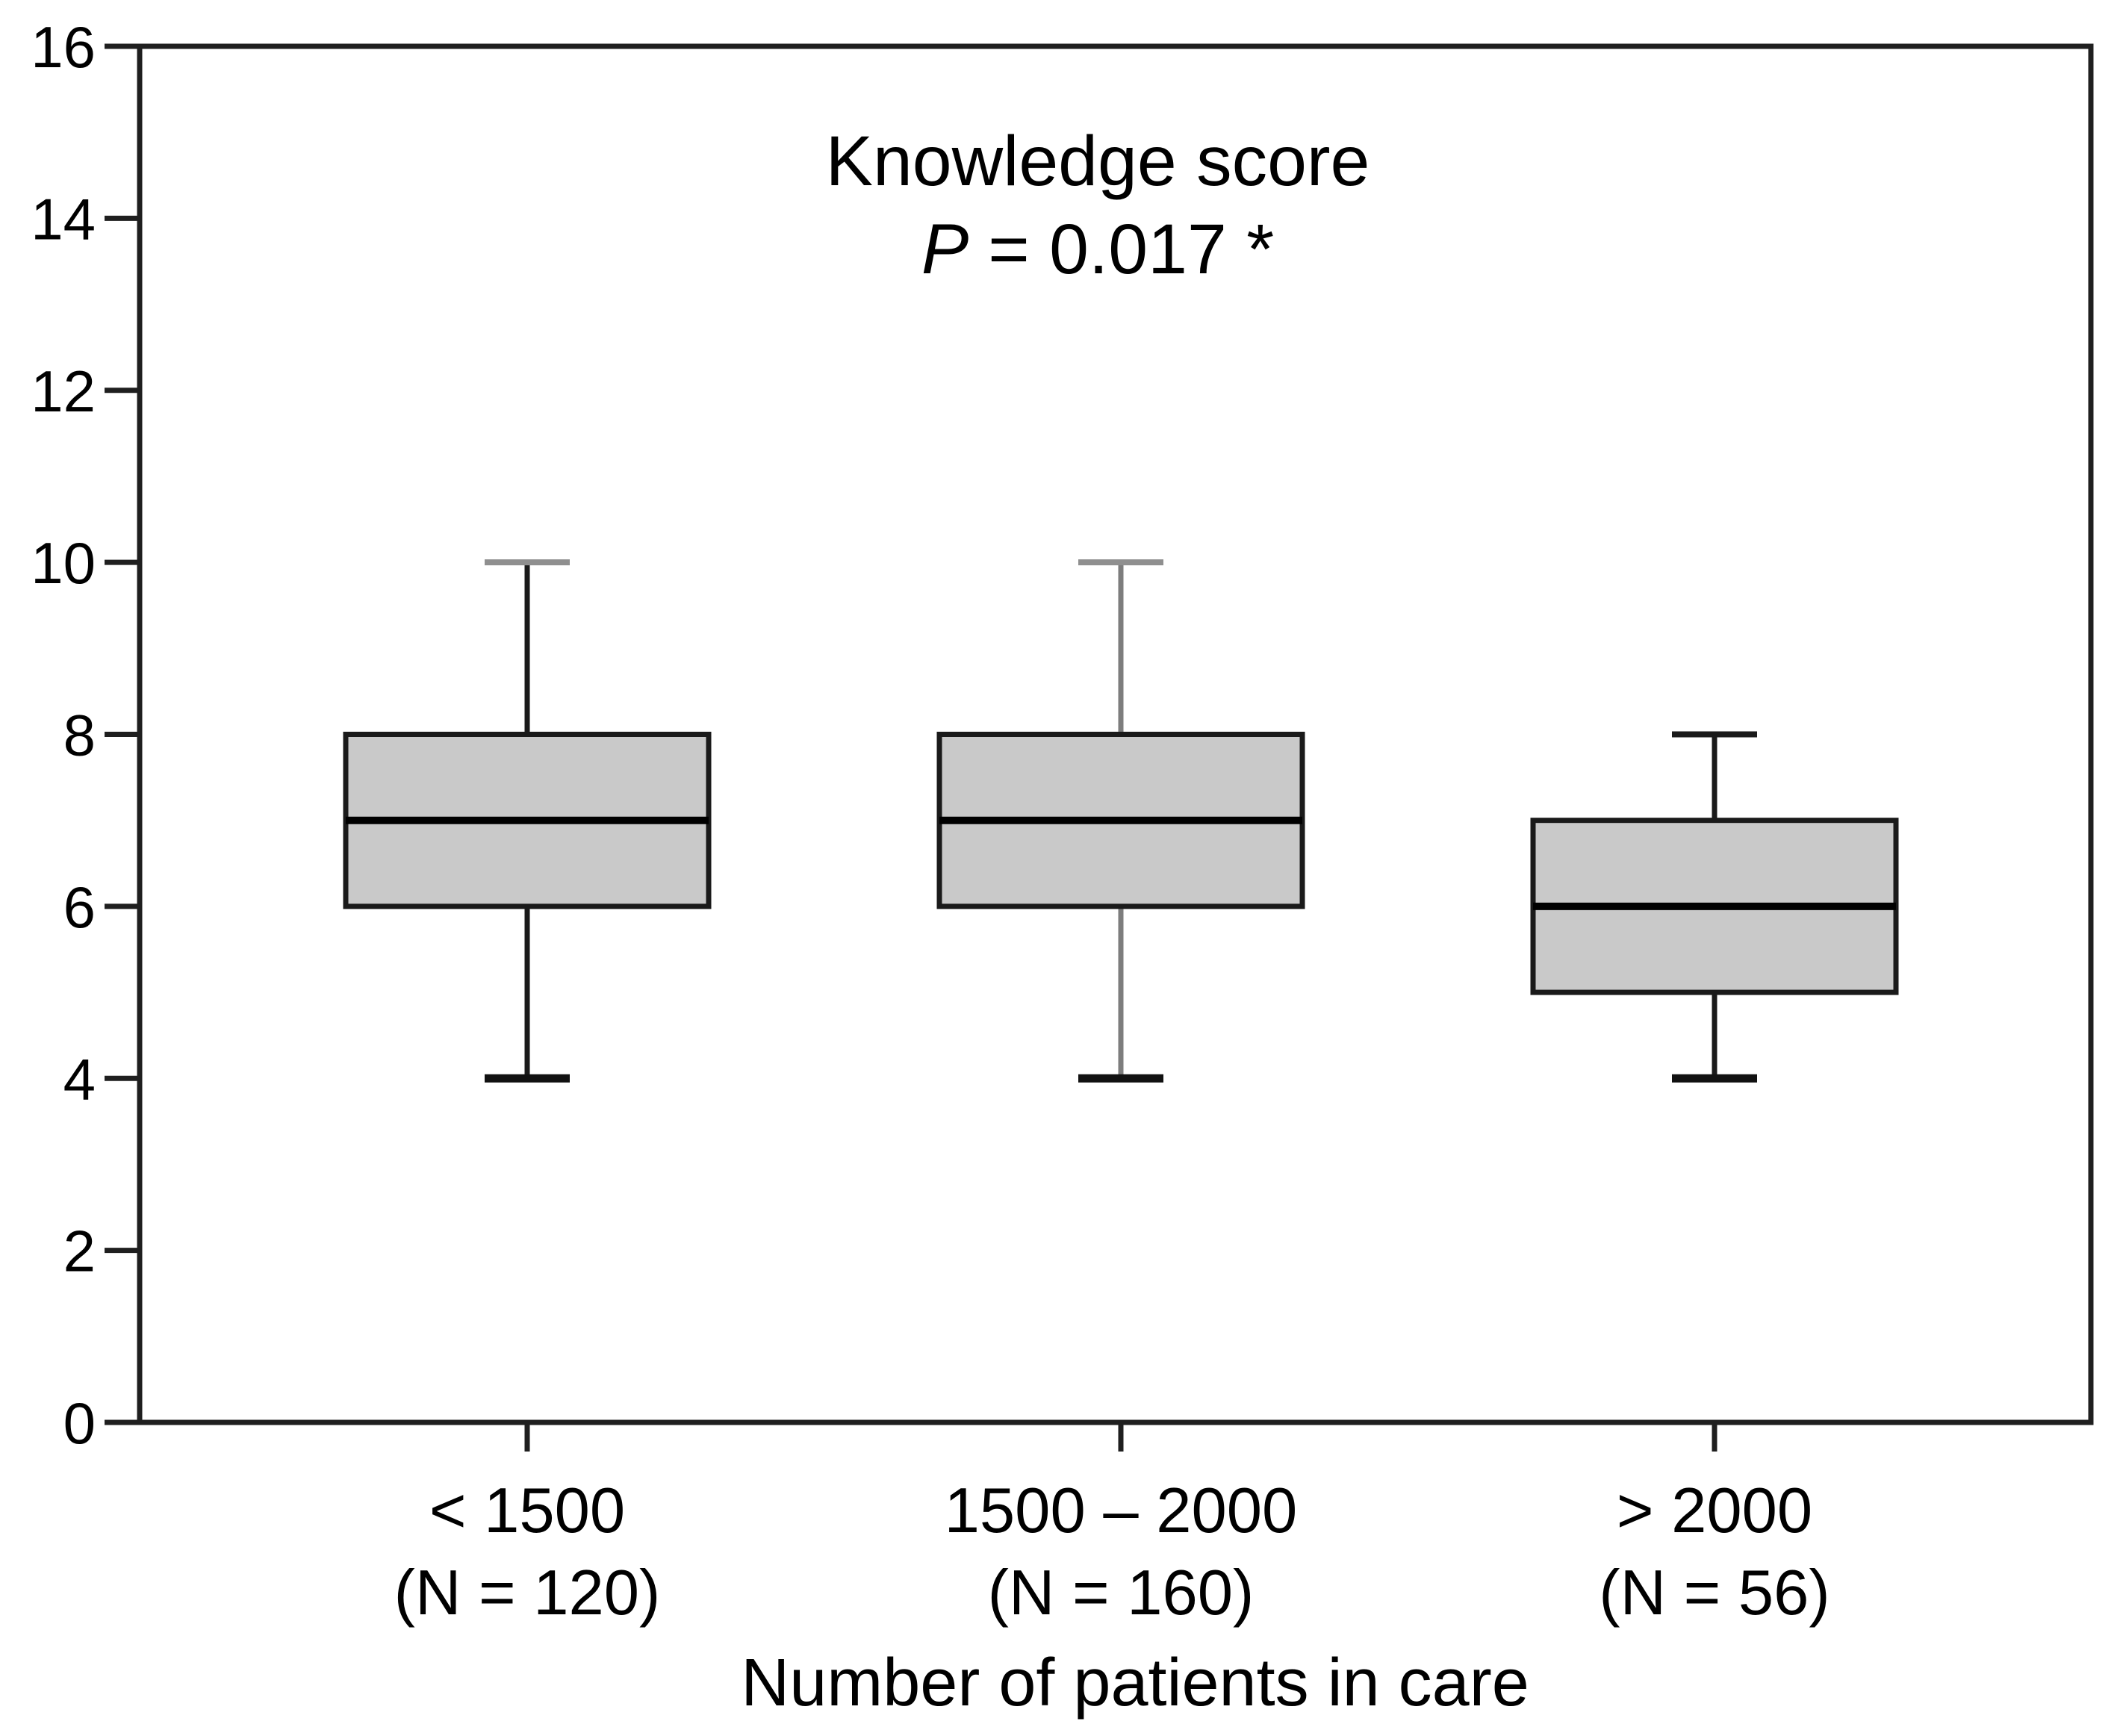 This screenshot has width=2117, height=1736. What do you see at coordinates (64, 391) in the screenshot?
I see `y-tick-label: 12` at bounding box center [64, 391].